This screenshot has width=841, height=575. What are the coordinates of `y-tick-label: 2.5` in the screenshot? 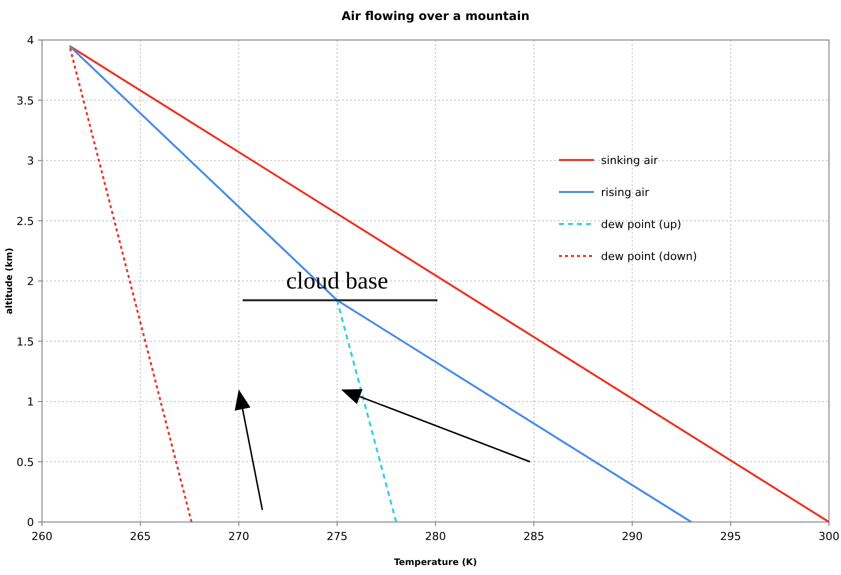 It's located at (25, 221).